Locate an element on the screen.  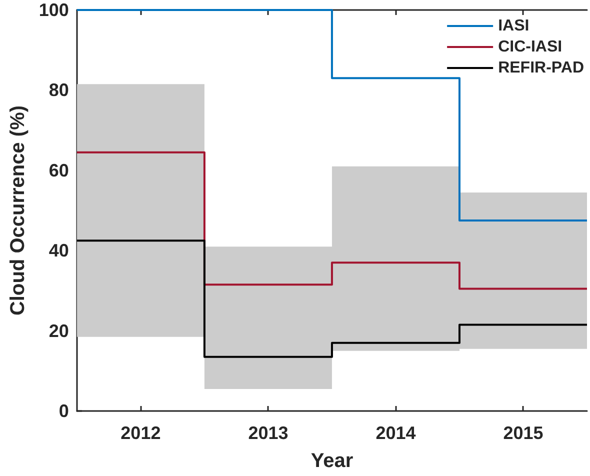
y-tick-label: 60 is located at coordinates (58, 170).